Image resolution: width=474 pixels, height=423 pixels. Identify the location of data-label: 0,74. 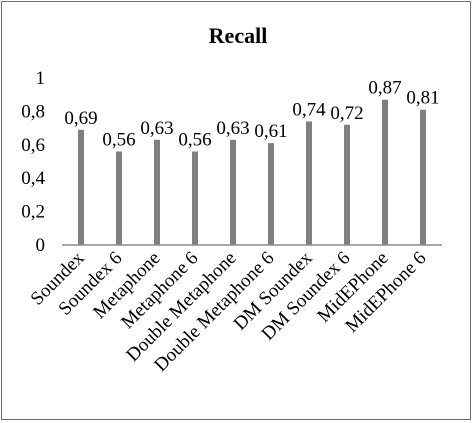
(309, 109).